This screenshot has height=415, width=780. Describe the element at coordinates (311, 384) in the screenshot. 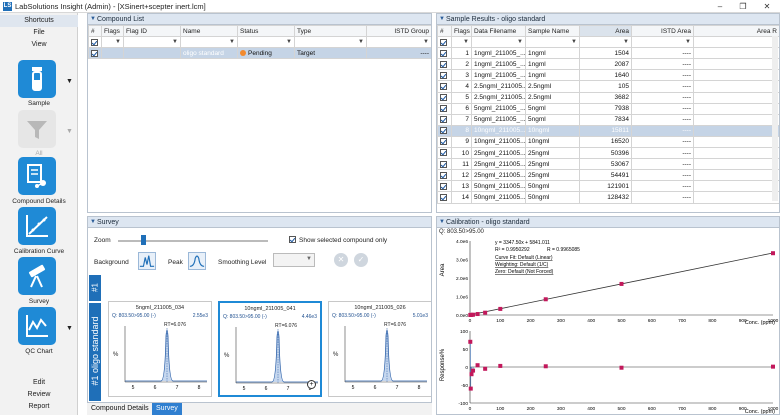

I see `zoom-in-icon: +` at that location.